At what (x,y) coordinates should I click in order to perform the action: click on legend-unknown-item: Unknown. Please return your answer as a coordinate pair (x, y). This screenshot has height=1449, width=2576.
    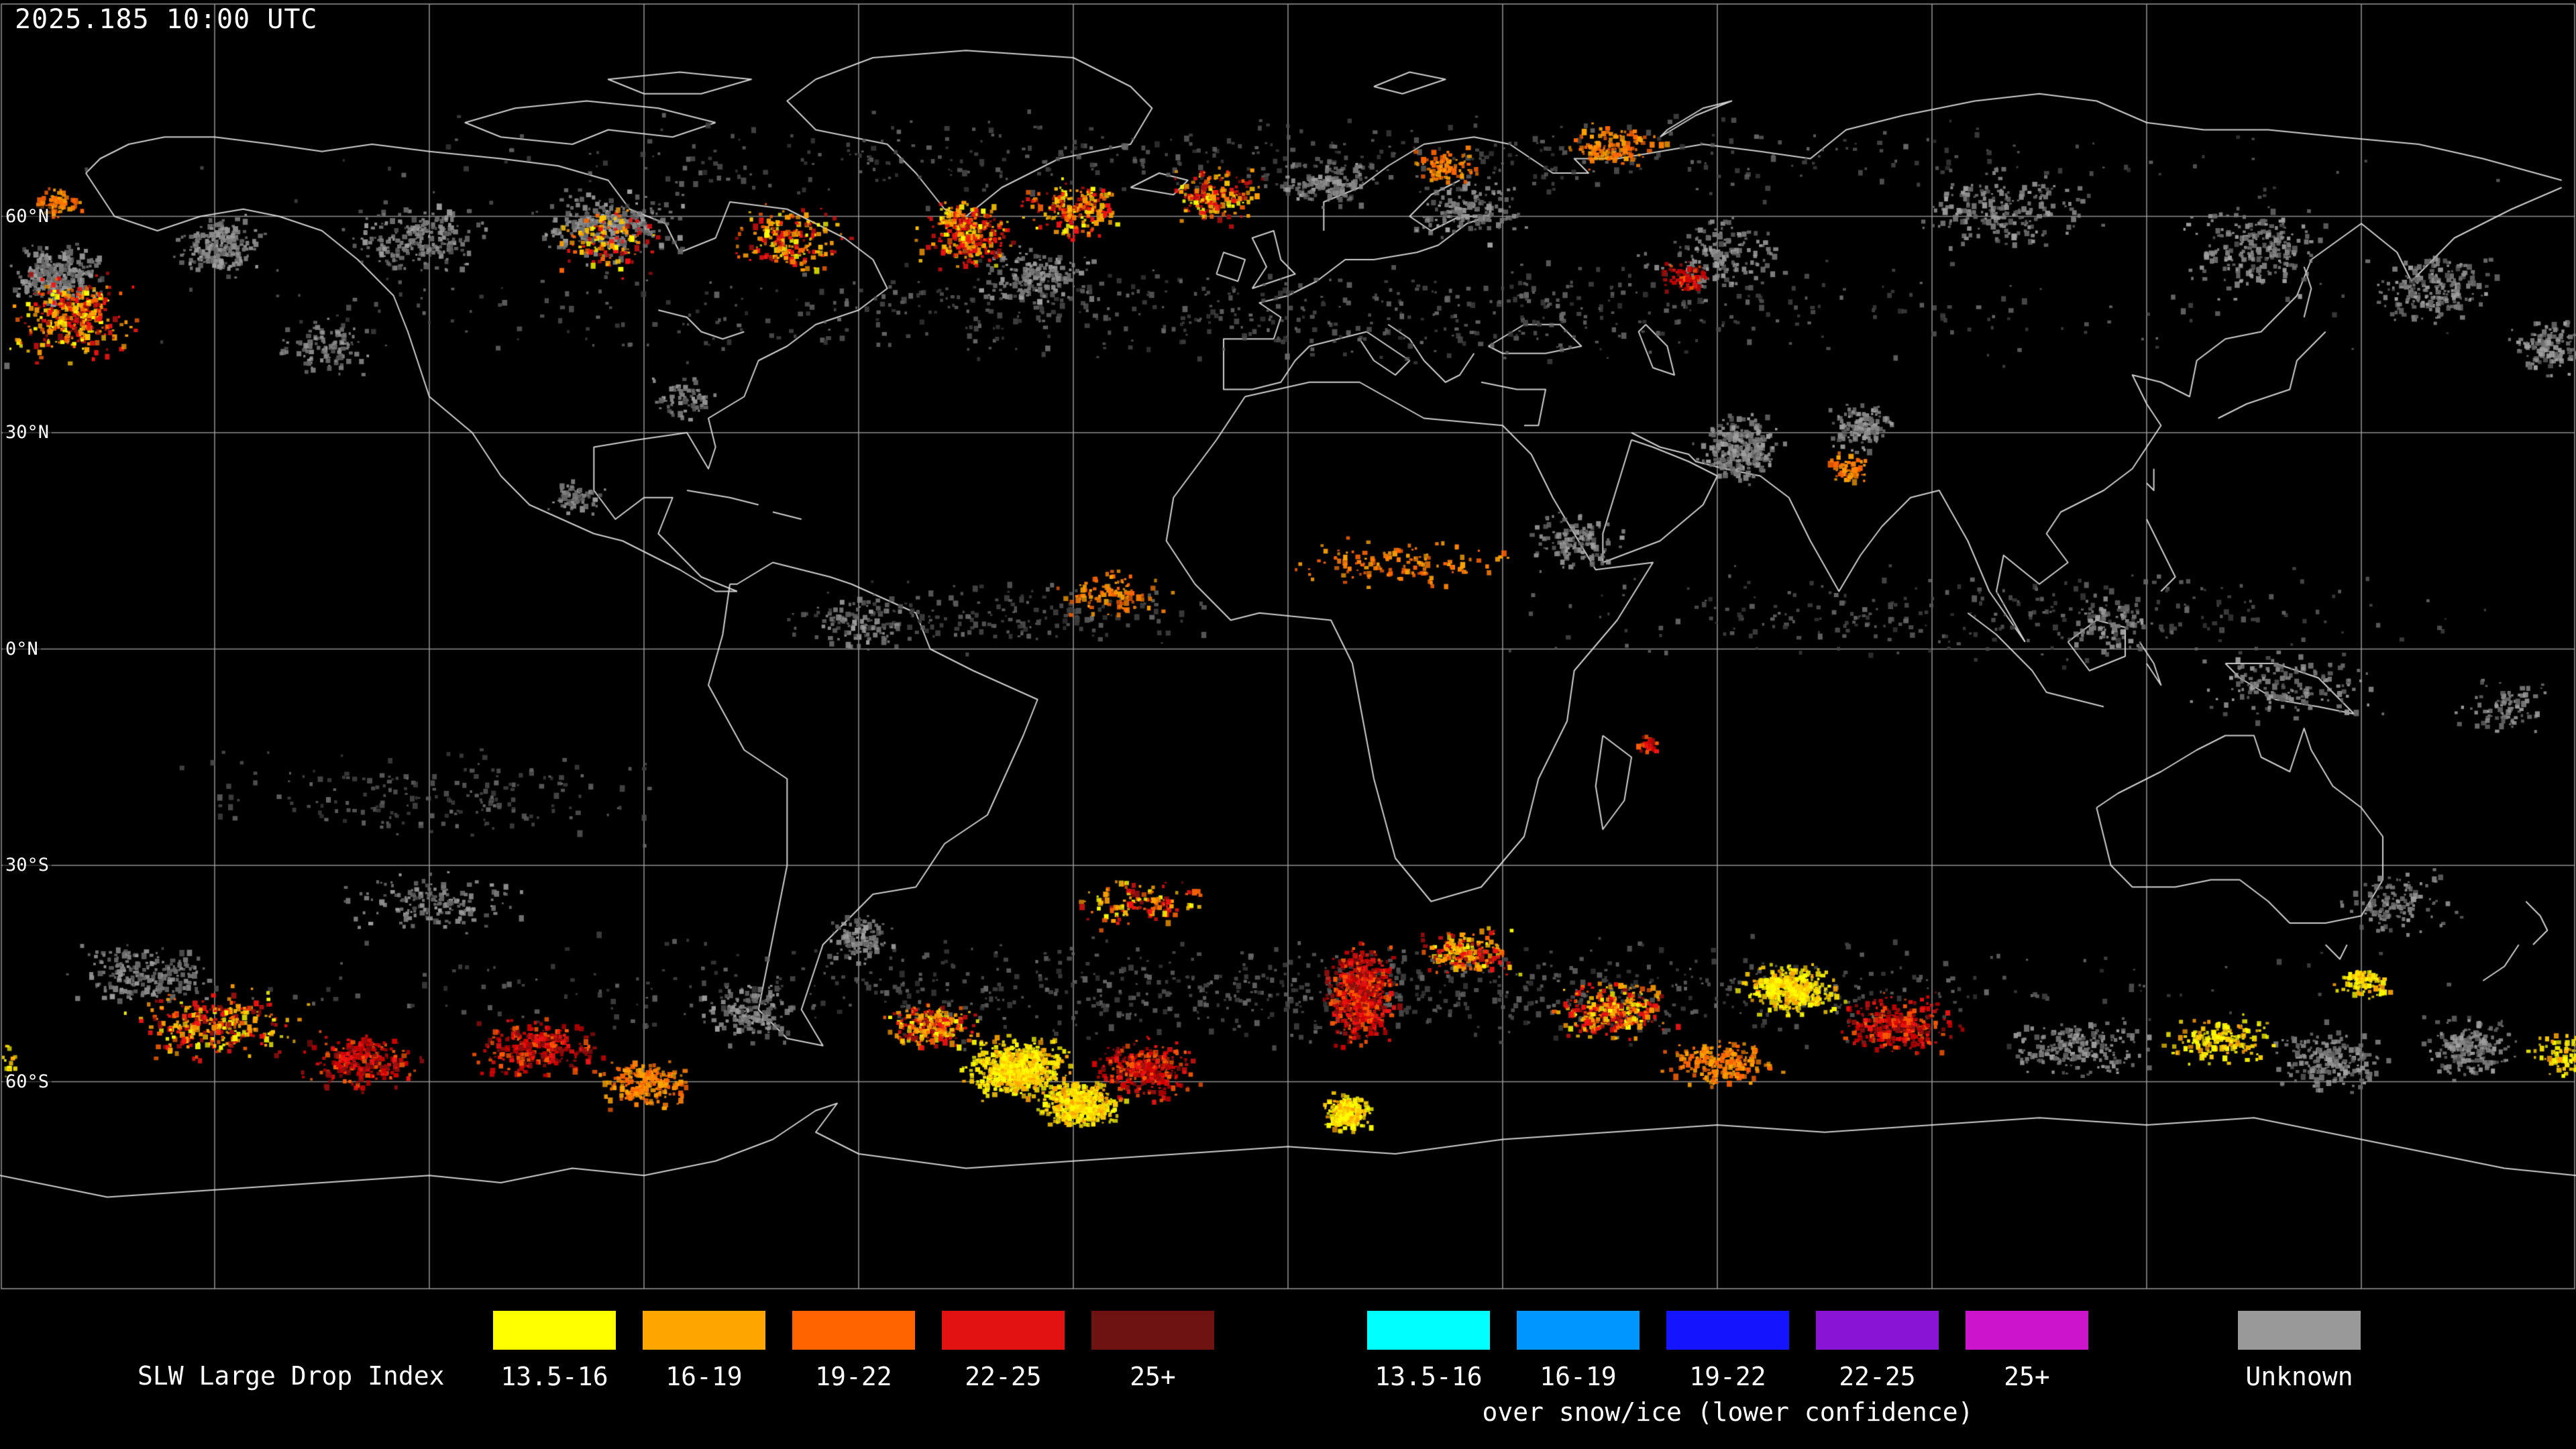
    Looking at the image, I should click on (2299, 1351).